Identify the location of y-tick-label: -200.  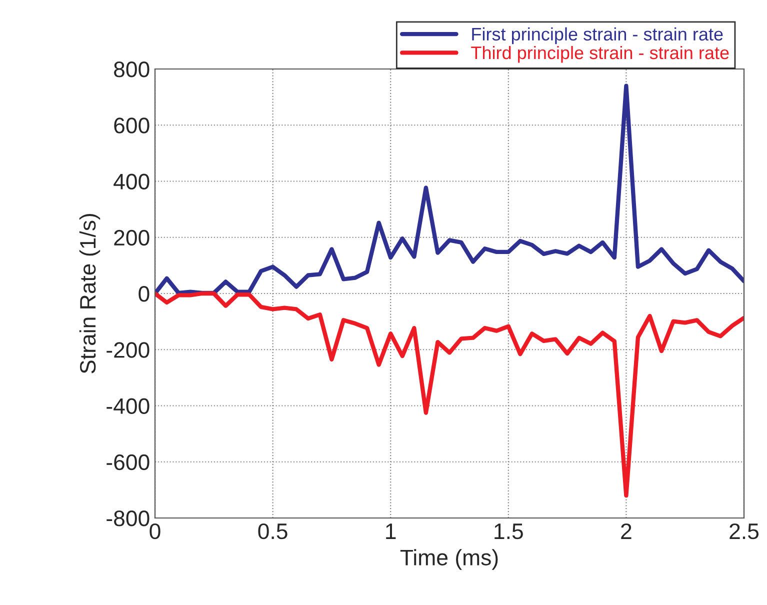
(128, 350).